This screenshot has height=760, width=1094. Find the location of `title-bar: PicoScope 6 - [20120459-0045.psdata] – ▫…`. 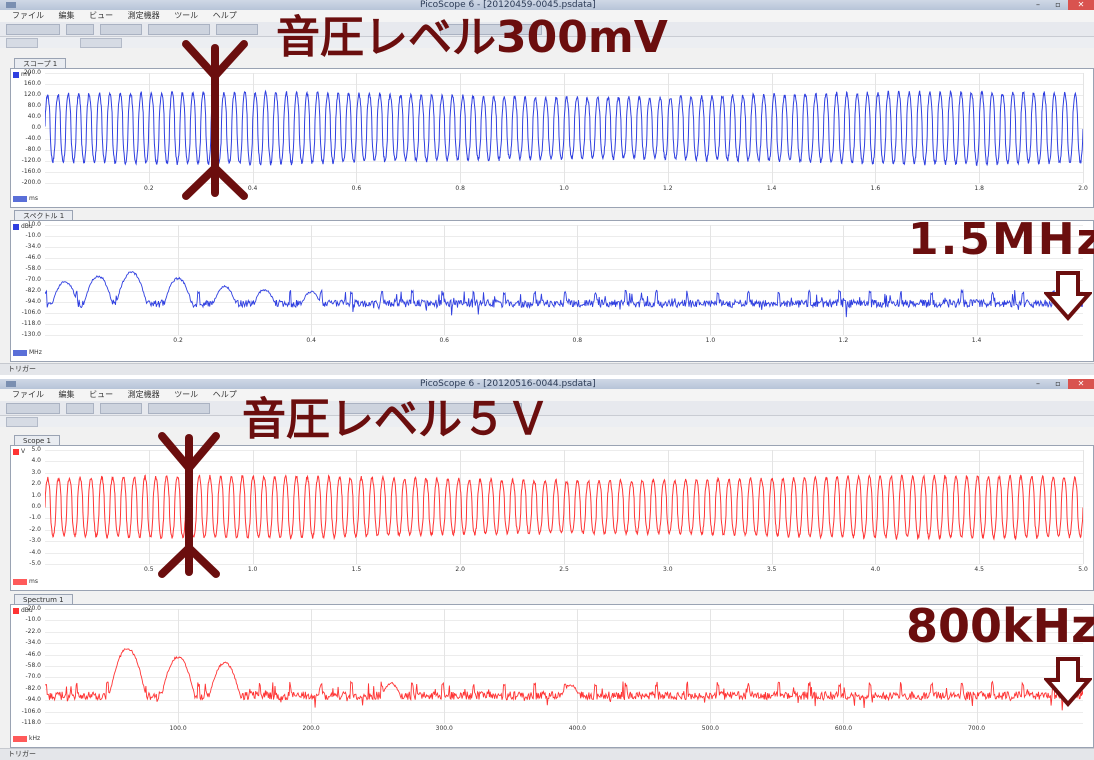

title-bar: PicoScope 6 - [20120459-0045.psdata] – ▫… is located at coordinates (547, 5).